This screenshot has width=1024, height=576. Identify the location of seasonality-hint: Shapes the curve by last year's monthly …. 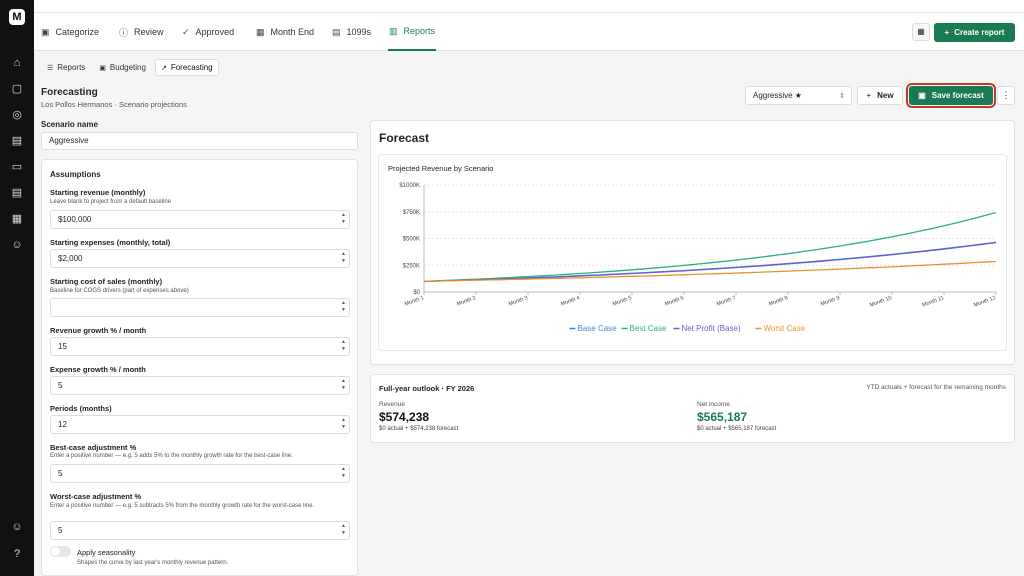
(153, 563).